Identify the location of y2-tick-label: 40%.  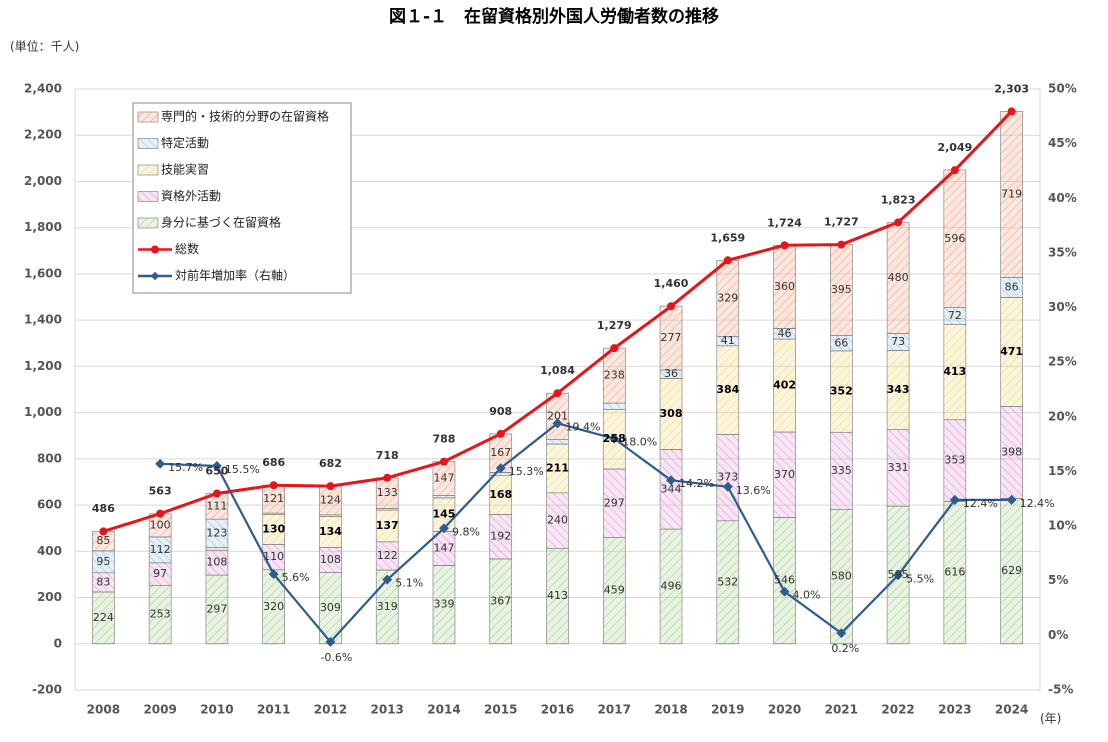
(1062, 198).